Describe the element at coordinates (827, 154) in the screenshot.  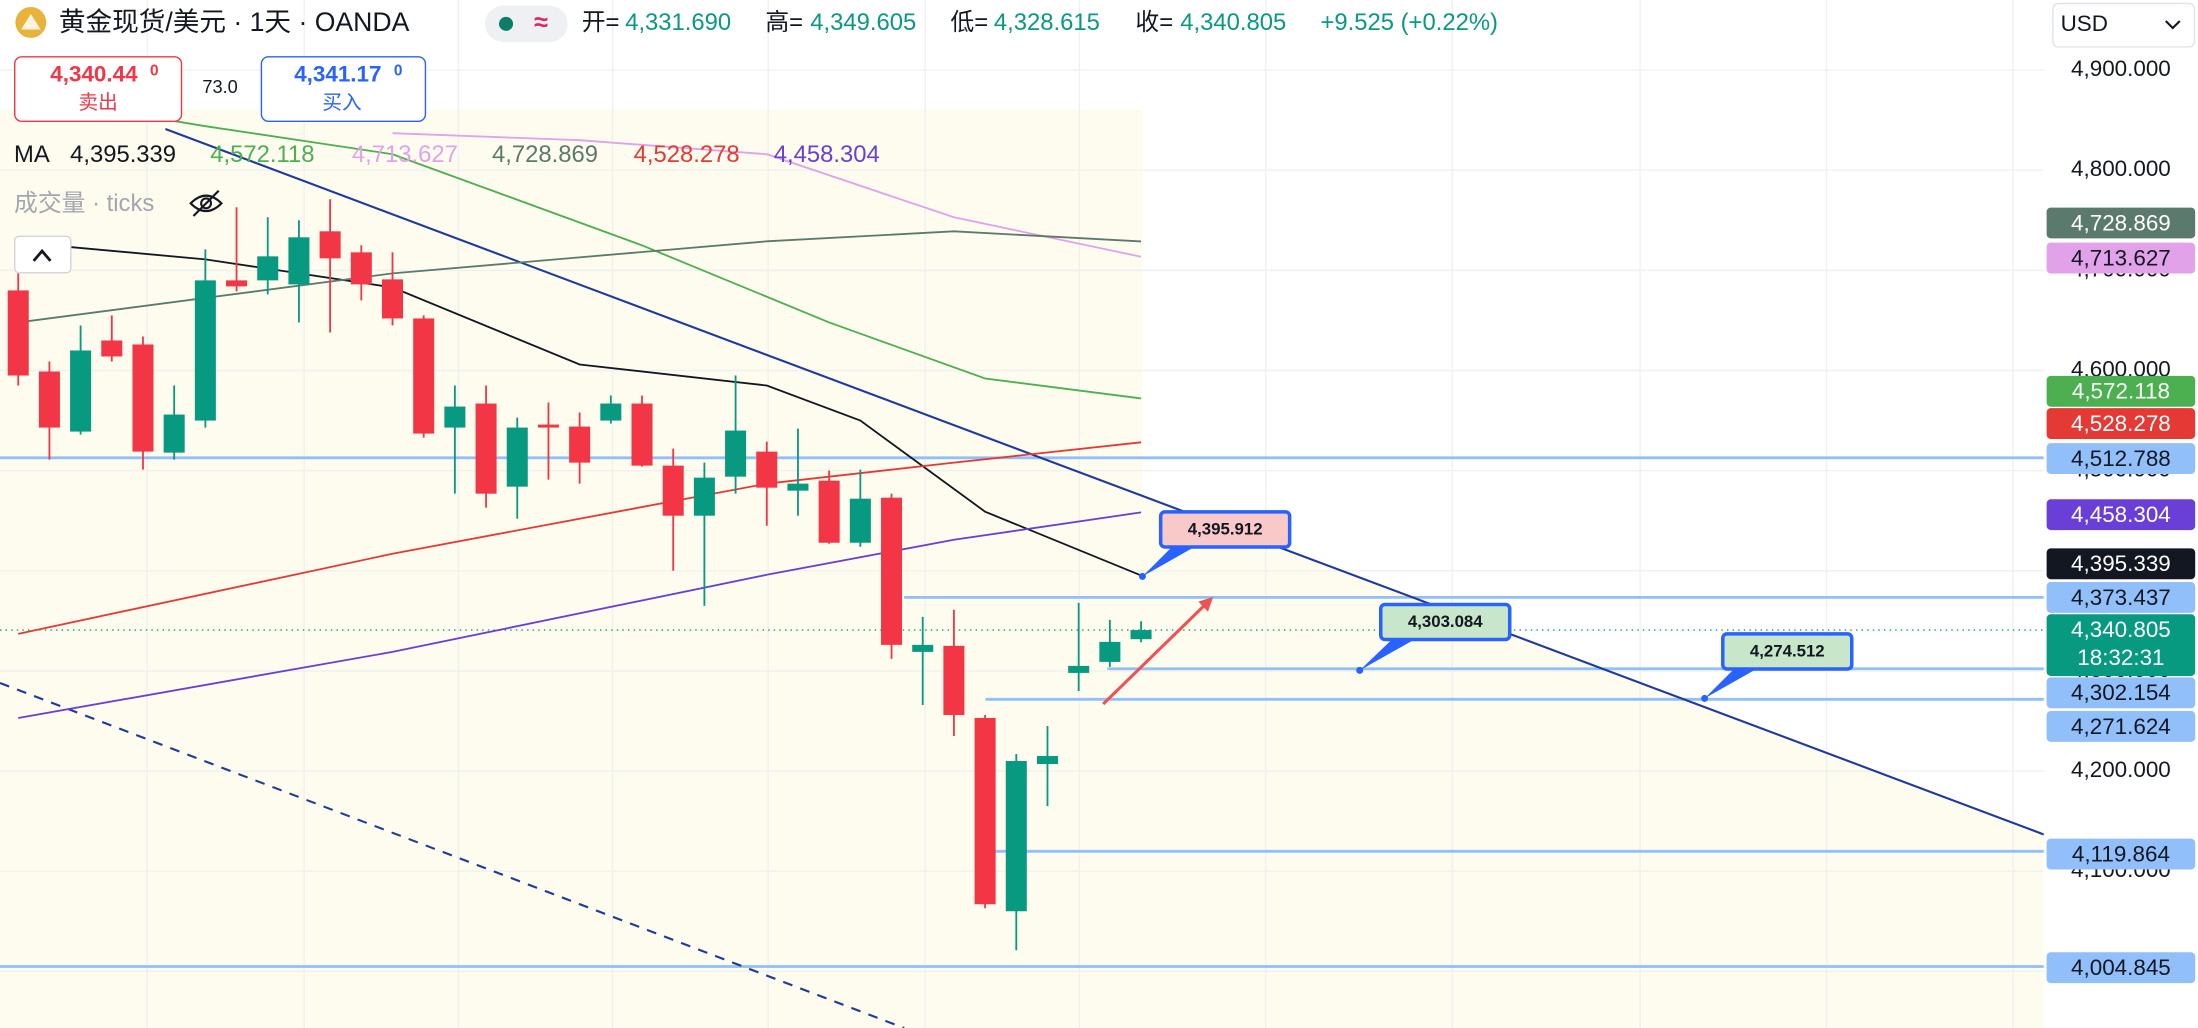
I see `ma-value: 4,458.304` at that location.